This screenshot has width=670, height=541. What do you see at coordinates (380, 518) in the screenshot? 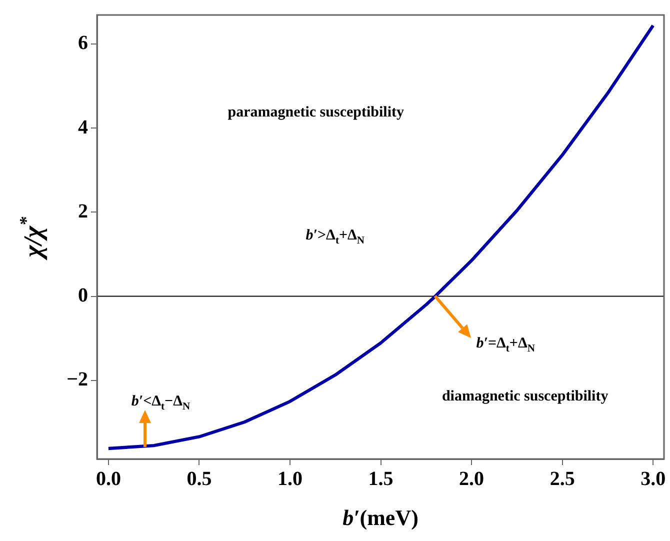
I see `x-axis-title: b′(meV)` at bounding box center [380, 518].